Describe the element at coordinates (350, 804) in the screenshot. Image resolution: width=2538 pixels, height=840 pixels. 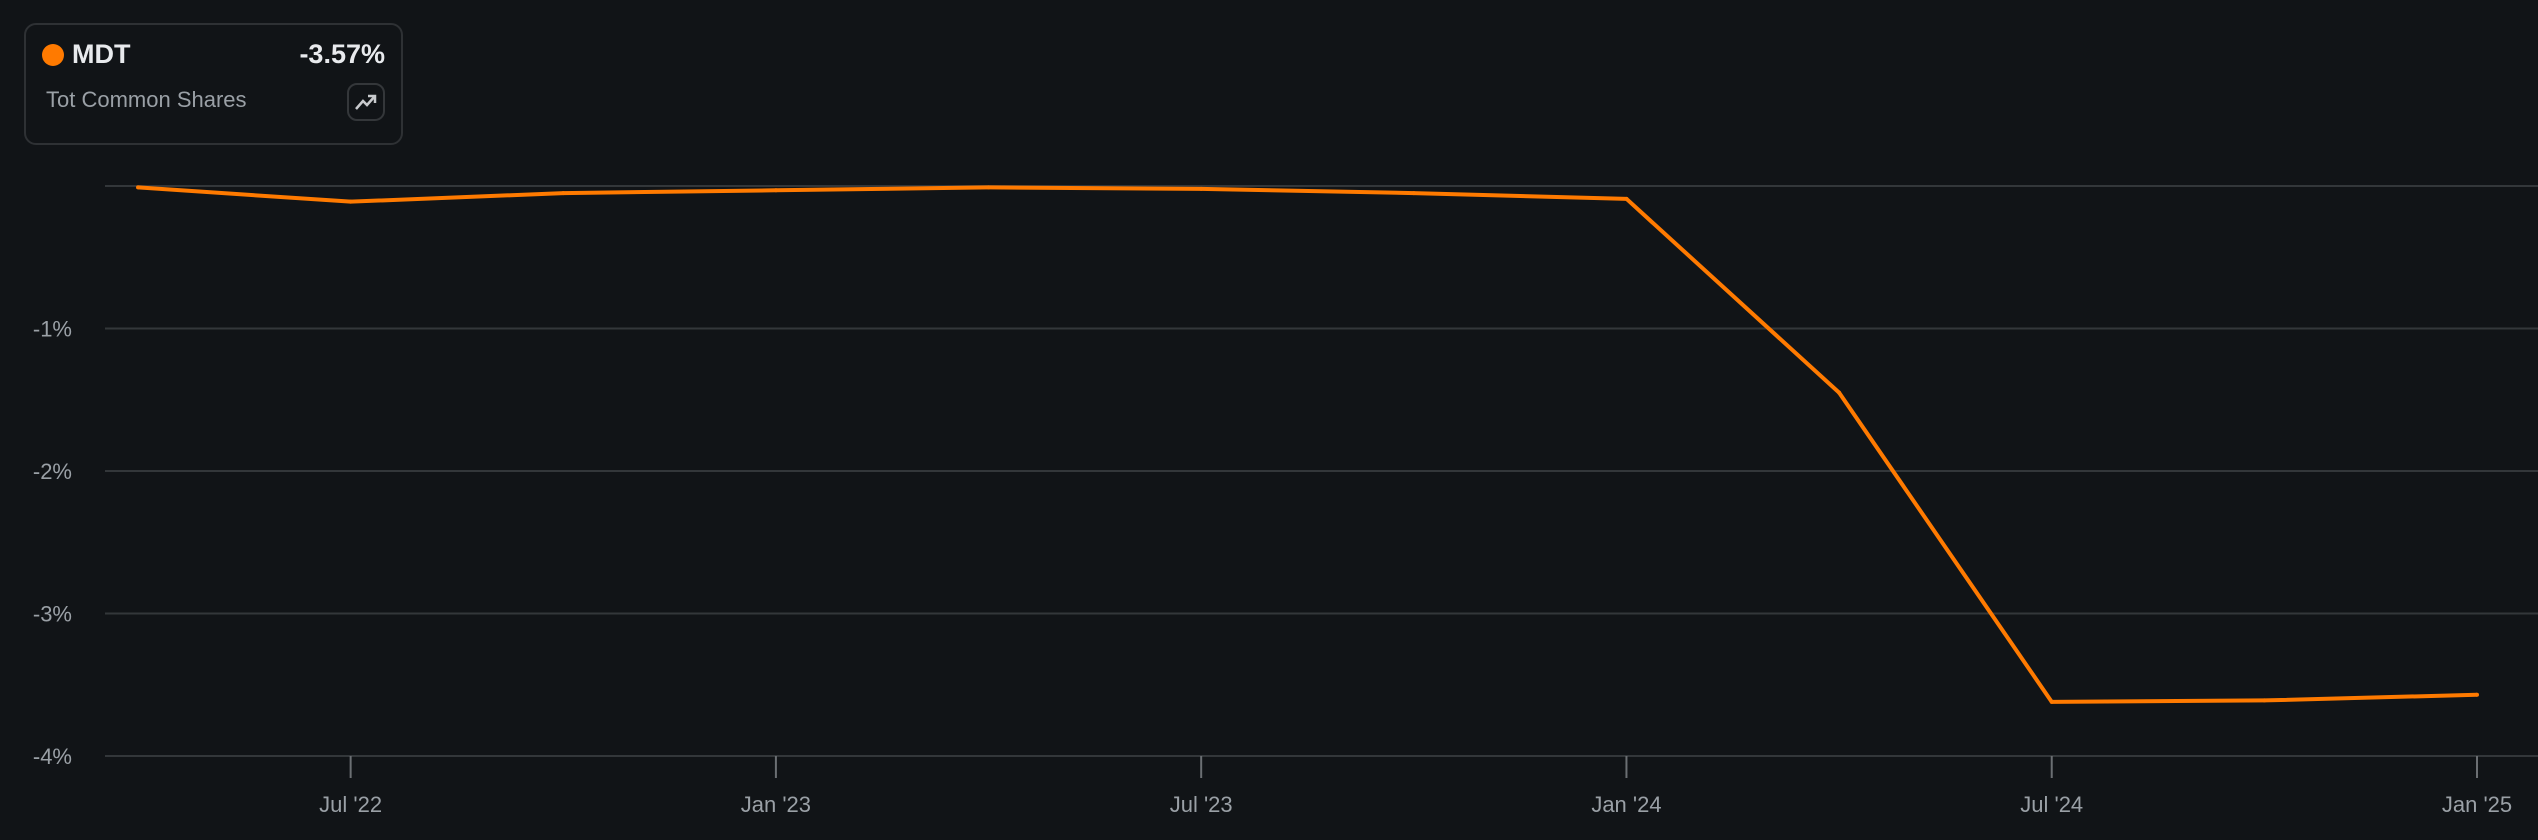
I see `x-tick-label: Jul '22` at that location.